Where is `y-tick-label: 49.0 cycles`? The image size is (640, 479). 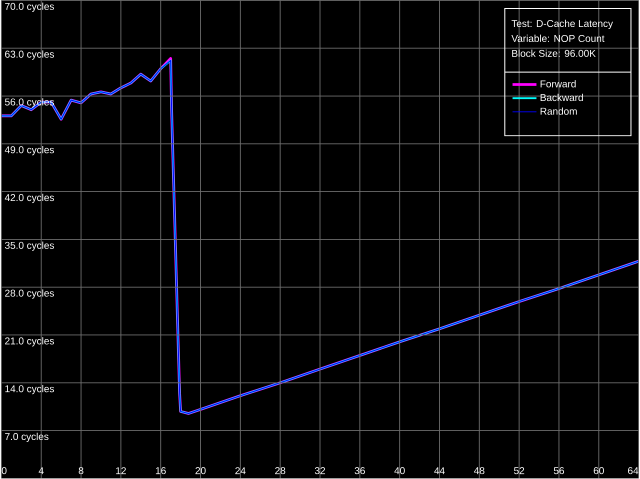
y-tick-label: 49.0 cycles is located at coordinates (29, 151).